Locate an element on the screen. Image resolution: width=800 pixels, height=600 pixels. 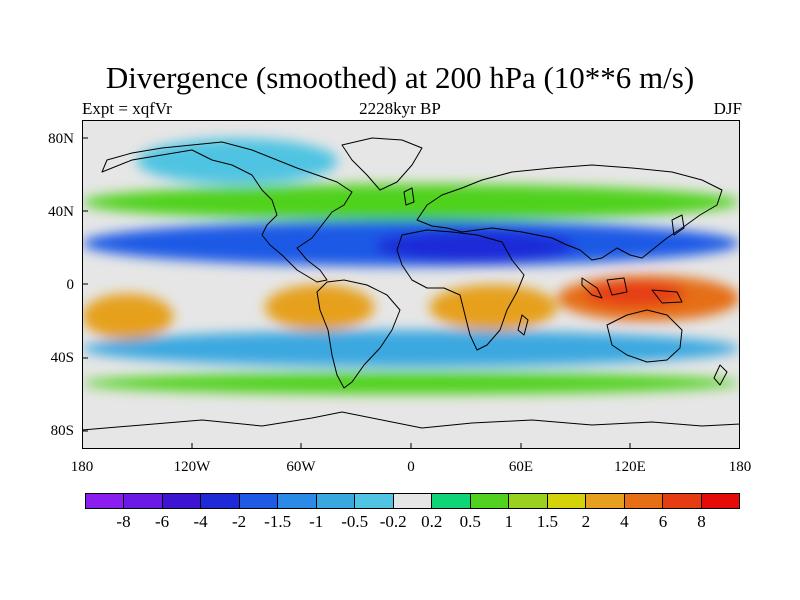
lon-label-0: 0 is located at coordinates (411, 467).